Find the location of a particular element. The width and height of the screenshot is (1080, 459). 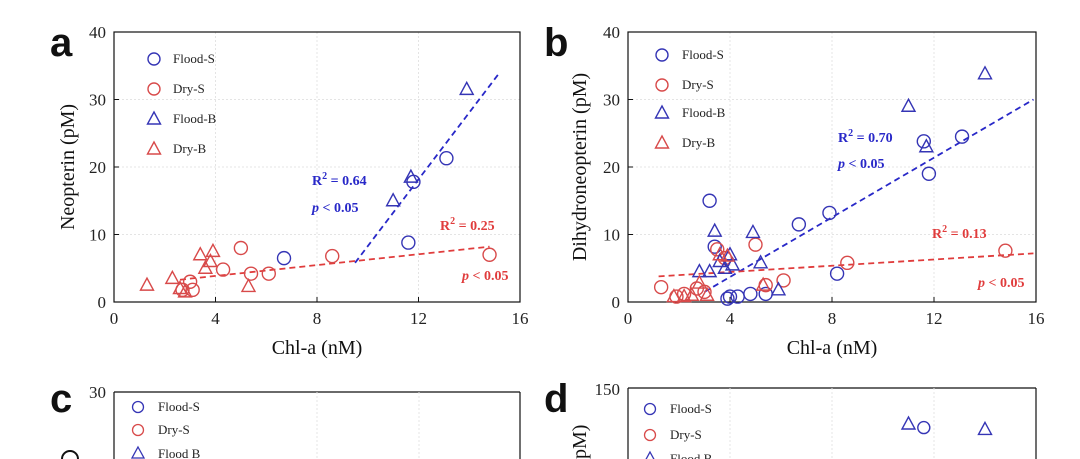

y-tick-label: 10 is located at coordinates (611, 235).